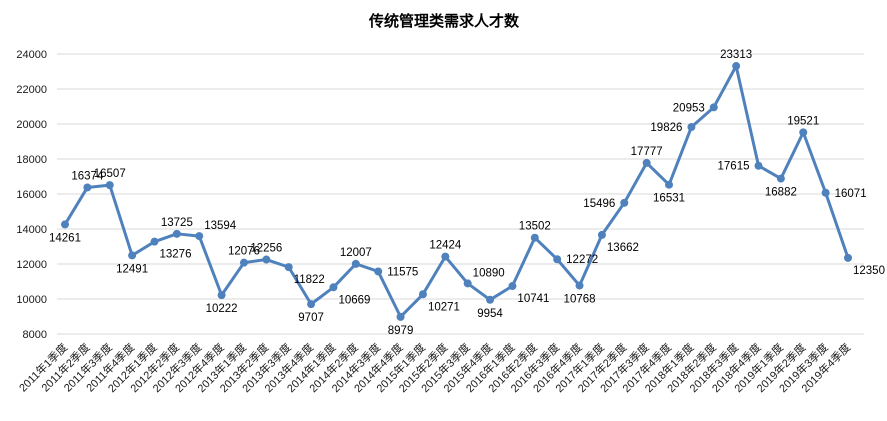 The height and width of the screenshot is (421, 887). Describe the element at coordinates (402, 272) in the screenshot. I see `data-point-label: 11575` at that location.